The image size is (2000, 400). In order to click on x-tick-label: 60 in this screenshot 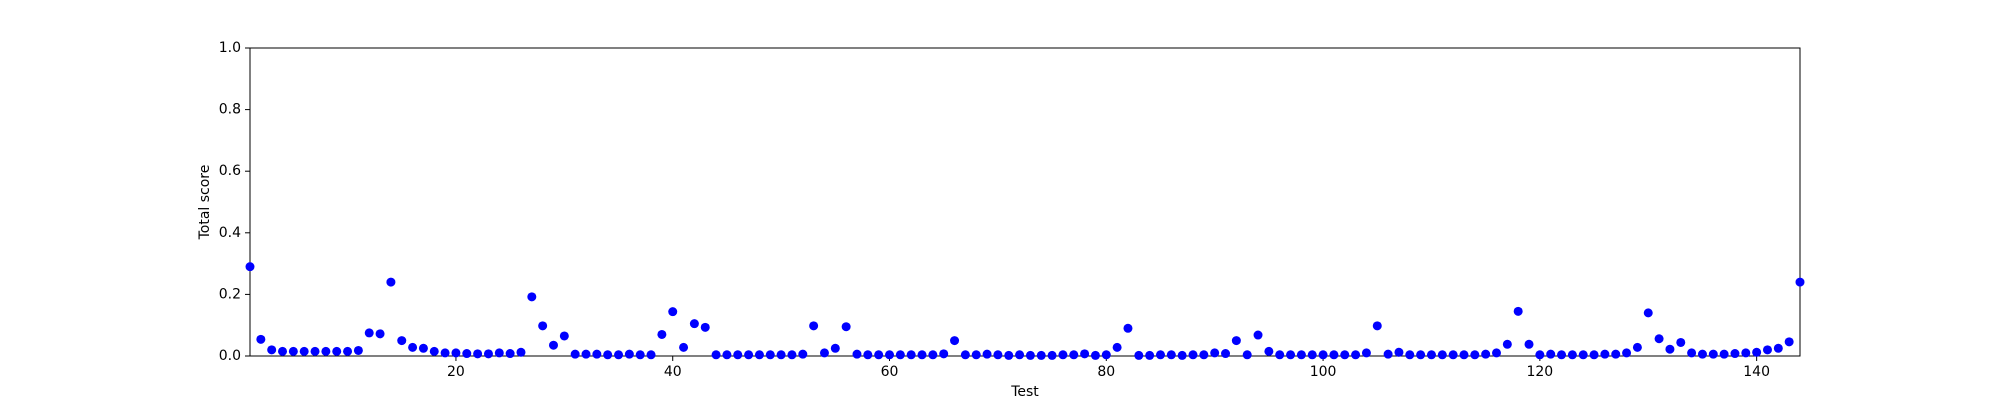, I will do `click(890, 372)`.